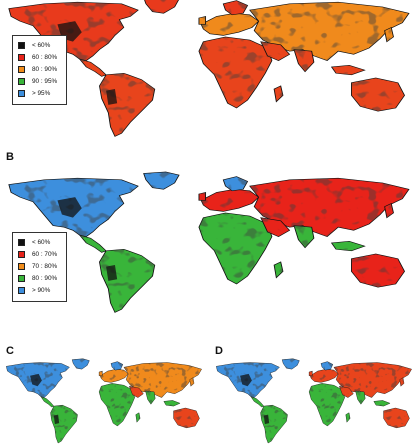 The width and height of the screenshot is (420, 444). I want to click on legend-panel-b: < 60% 60 : 70% 70 : 80% 80 : 90% > 90%, so click(39, 267).